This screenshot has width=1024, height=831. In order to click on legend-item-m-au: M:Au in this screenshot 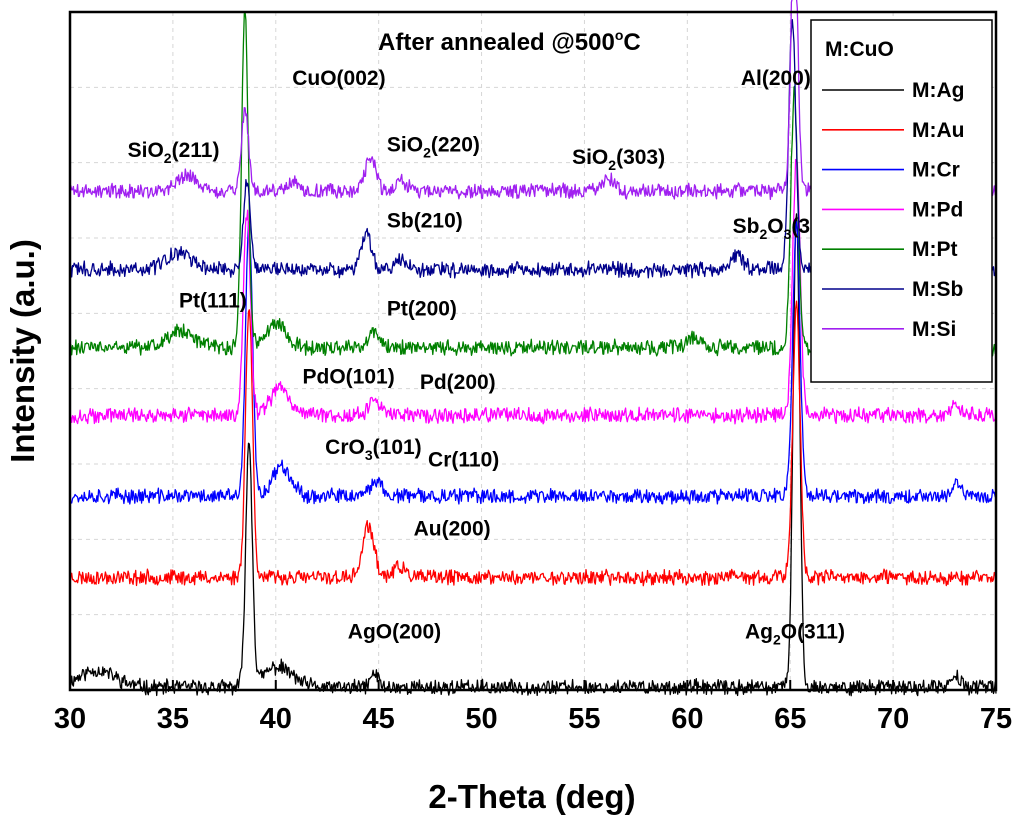, I will do `click(893, 130)`.